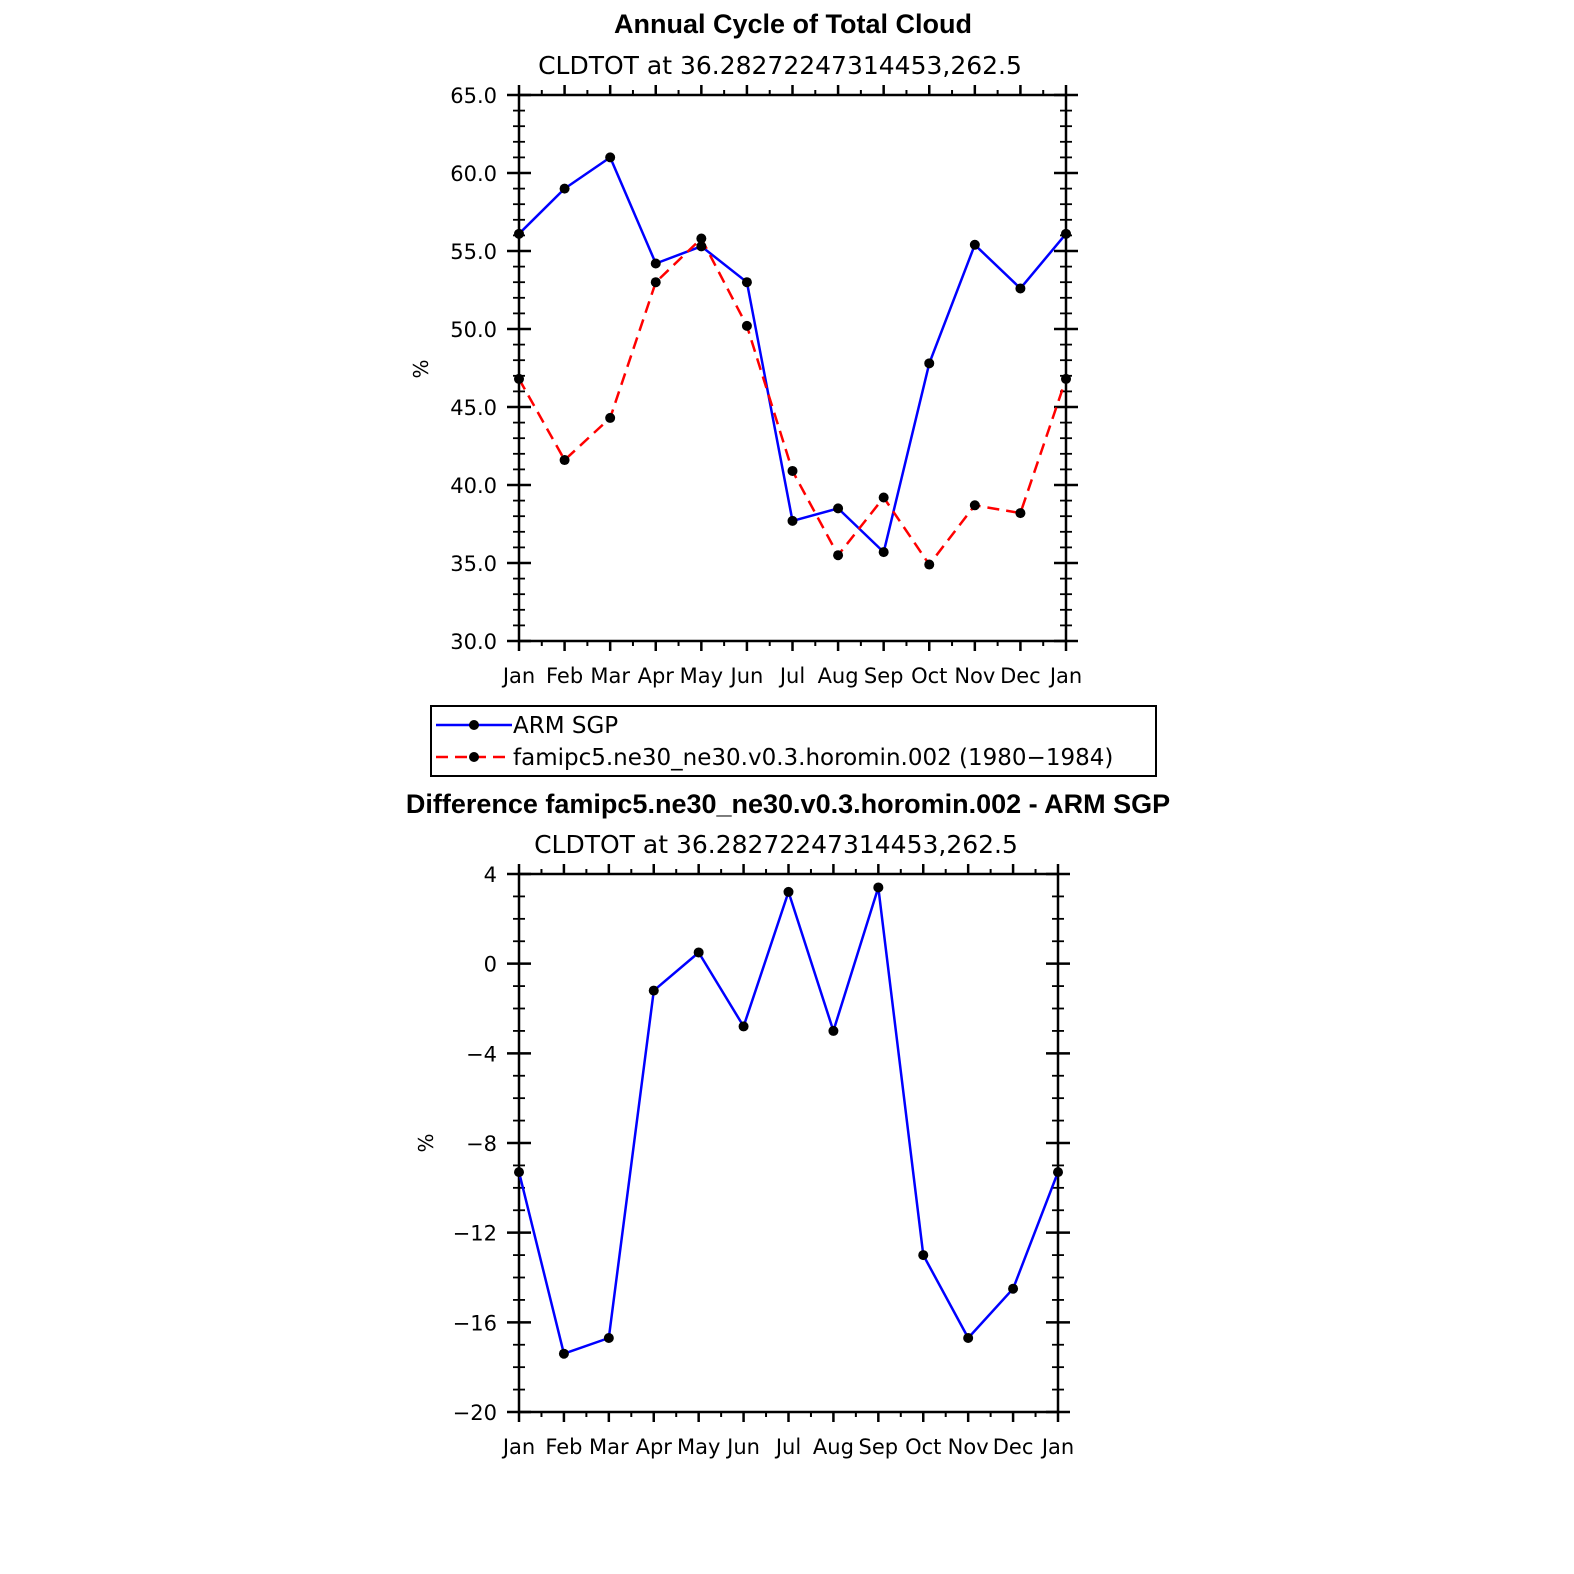 Image resolution: width=1574 pixels, height=1574 pixels. I want to click on bottom-y-tick-label: −16, so click(475, 1323).